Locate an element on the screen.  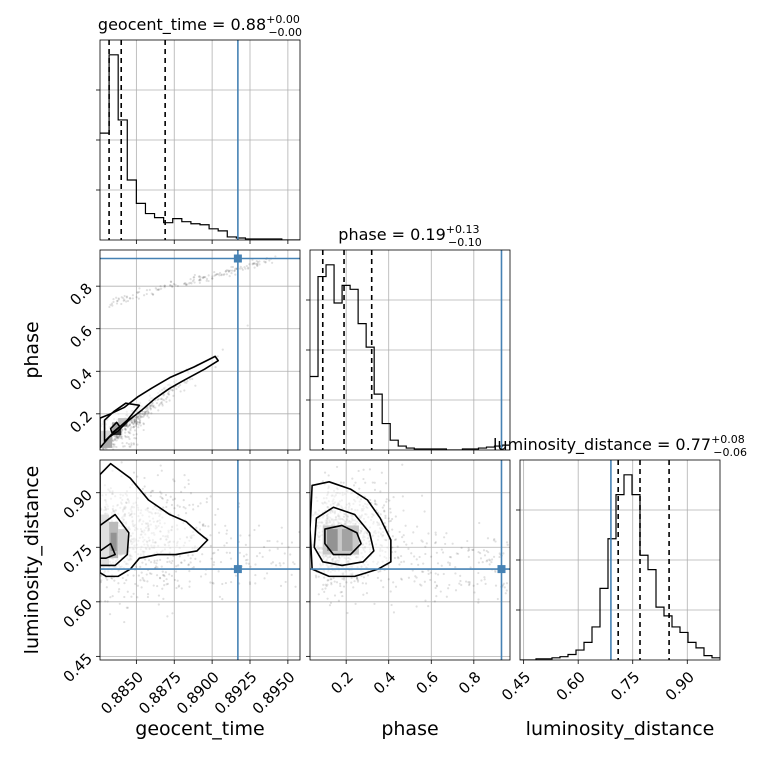
x-axis-label-geocent_time: geocent_time is located at coordinates (199, 729).